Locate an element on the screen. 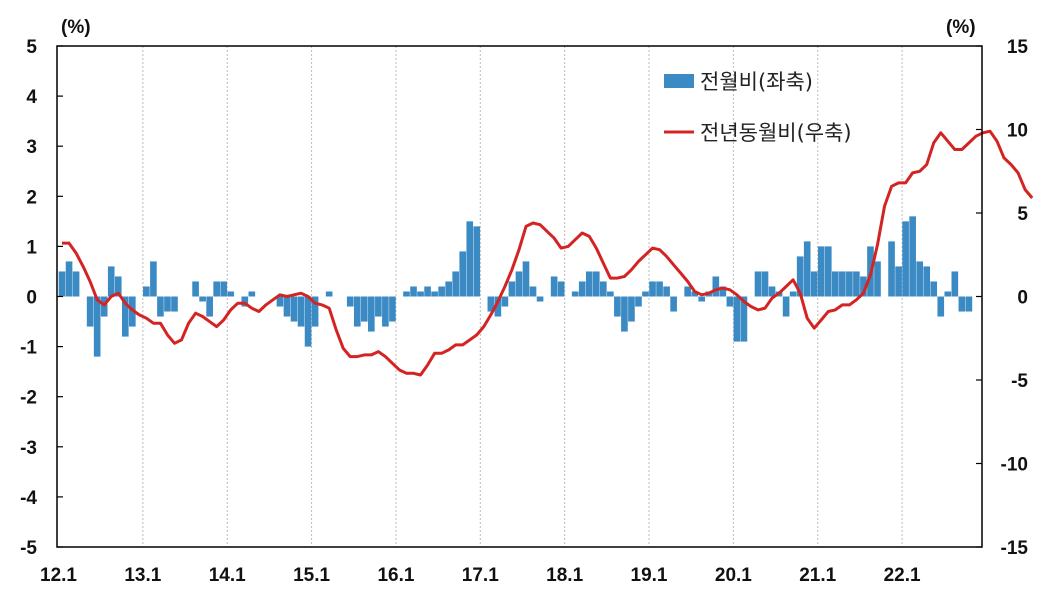 The image size is (1053, 593). right-axis: 15 10 5 0 -5 -10 -15 is located at coordinates (1002, 298).